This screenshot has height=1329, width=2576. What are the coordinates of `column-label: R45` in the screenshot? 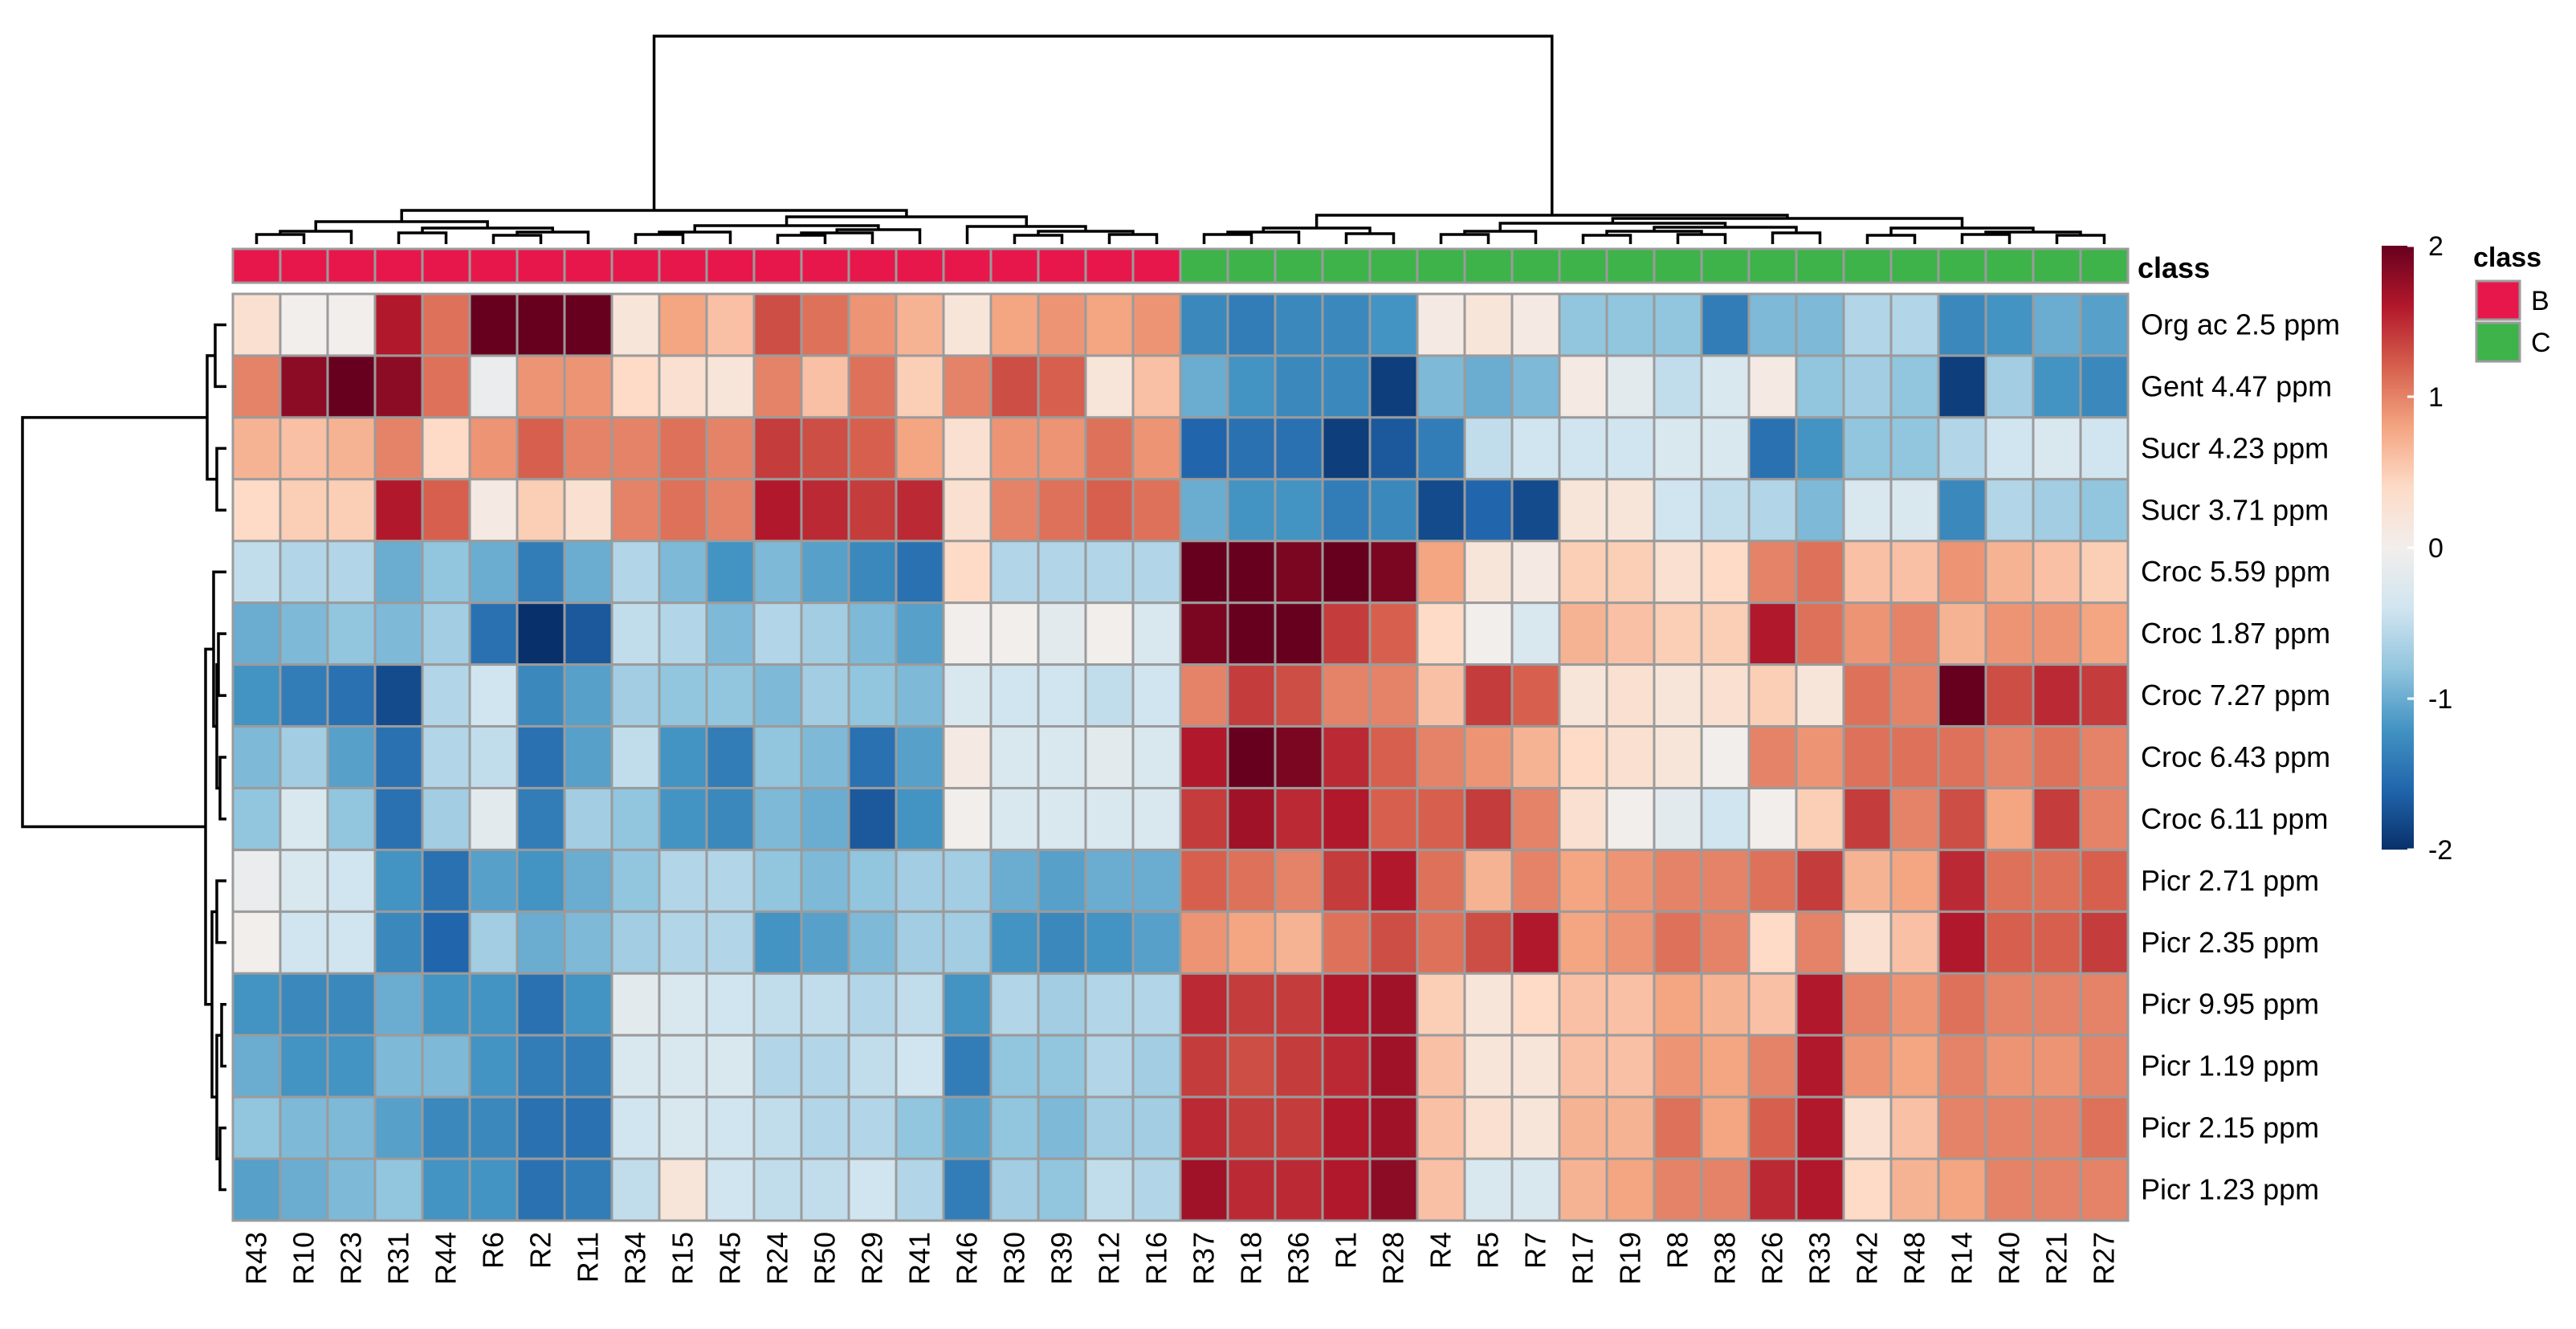 It's located at (730, 1258).